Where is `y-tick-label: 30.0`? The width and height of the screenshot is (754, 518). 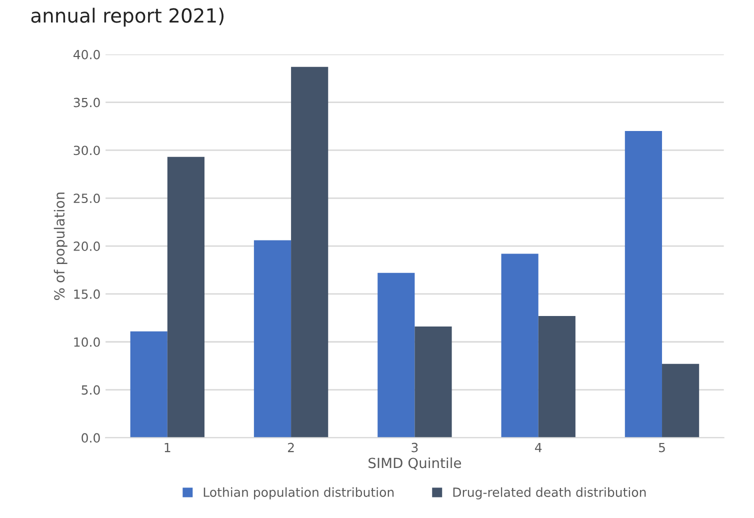
y-tick-label: 30.0 is located at coordinates (87, 151).